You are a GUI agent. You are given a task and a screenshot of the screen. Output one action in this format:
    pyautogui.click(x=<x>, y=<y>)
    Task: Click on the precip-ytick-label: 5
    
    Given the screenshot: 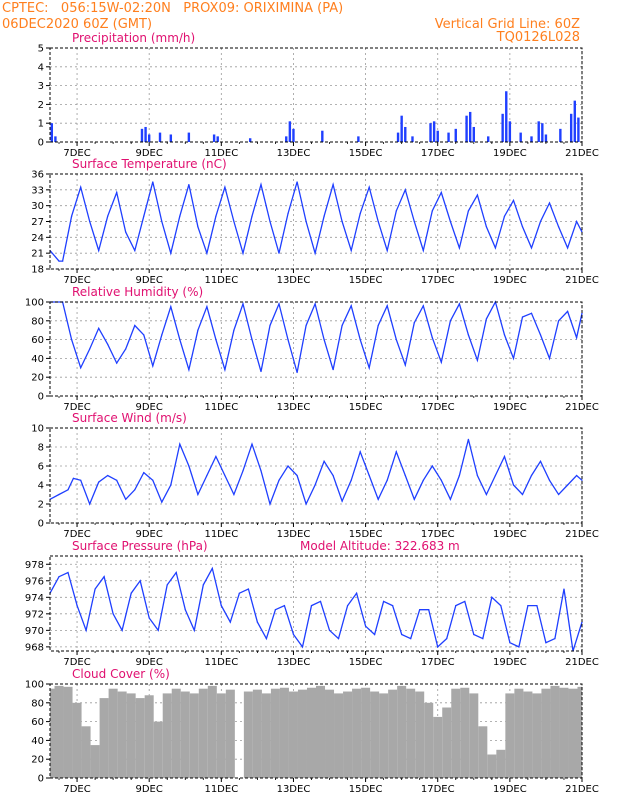 What is the action you would take?
    pyautogui.click(x=41, y=49)
    